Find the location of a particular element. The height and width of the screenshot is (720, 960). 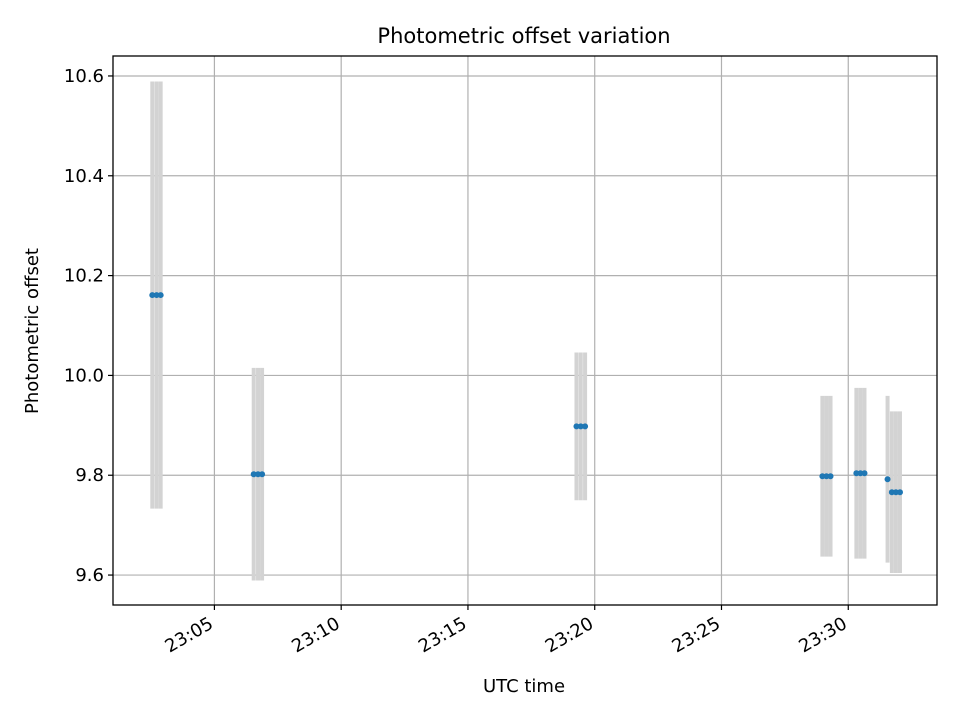

y-tick-label: 9.6 is located at coordinates (89, 575).